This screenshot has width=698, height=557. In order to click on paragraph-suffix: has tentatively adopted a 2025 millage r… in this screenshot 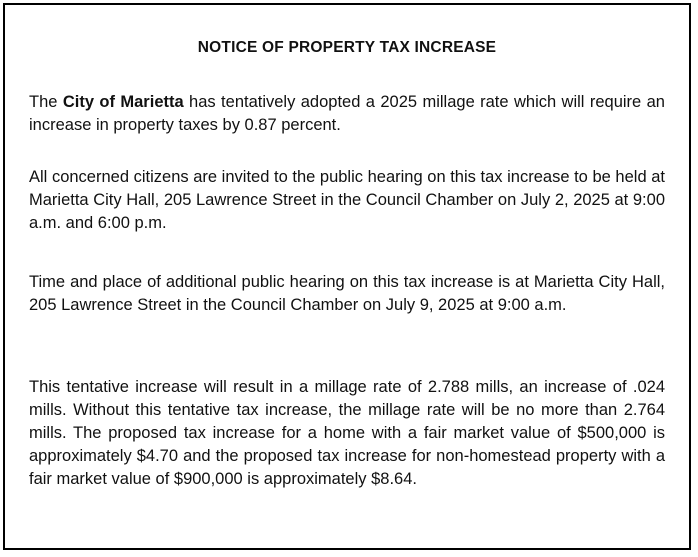, I will do `click(347, 113)`.